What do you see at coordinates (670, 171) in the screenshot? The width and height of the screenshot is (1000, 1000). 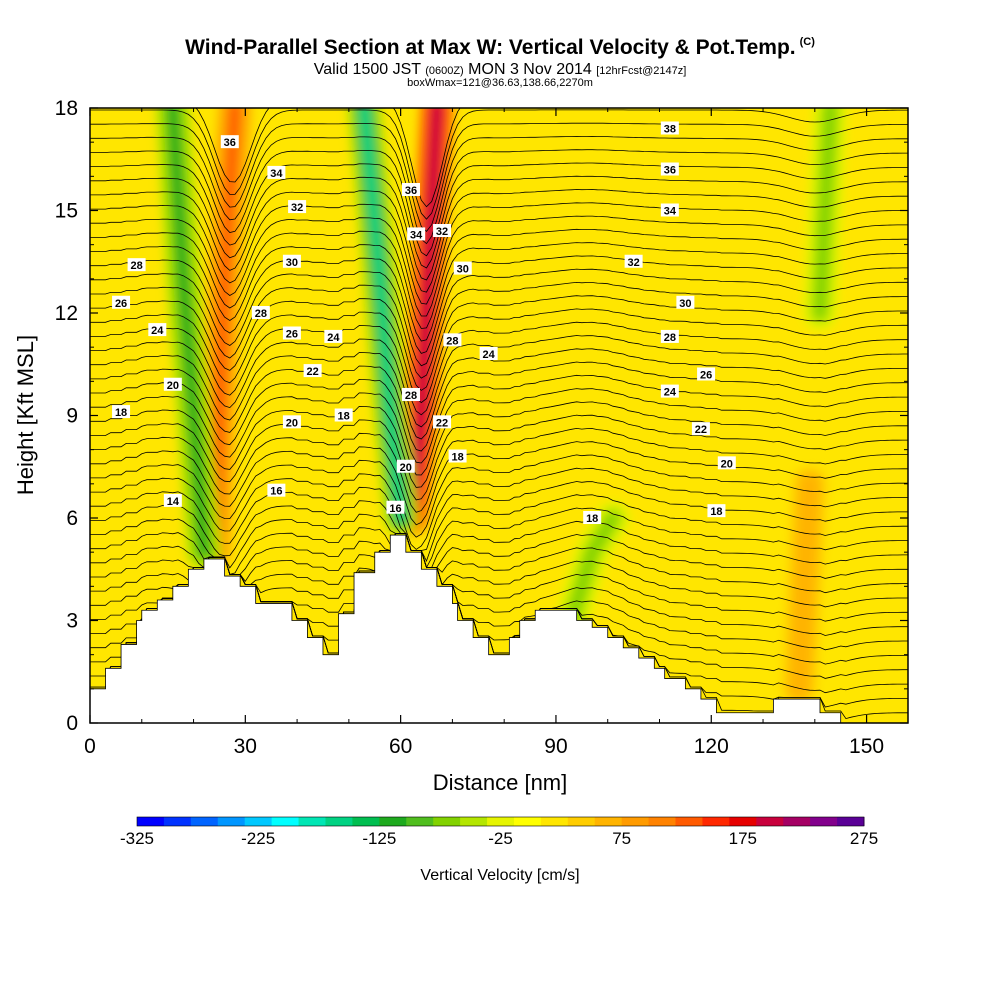 I see `theta-label-text: 36` at bounding box center [670, 171].